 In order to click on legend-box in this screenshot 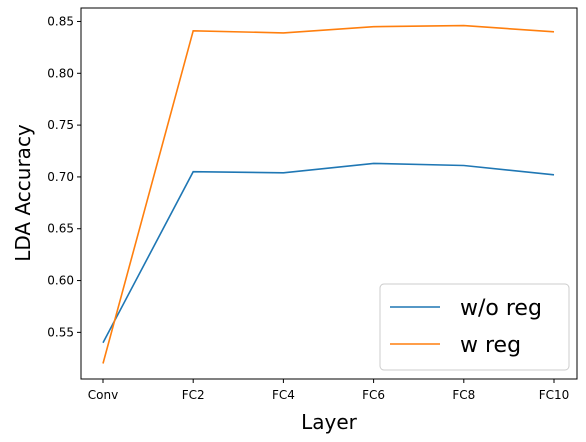, I will do `click(474, 327)`.